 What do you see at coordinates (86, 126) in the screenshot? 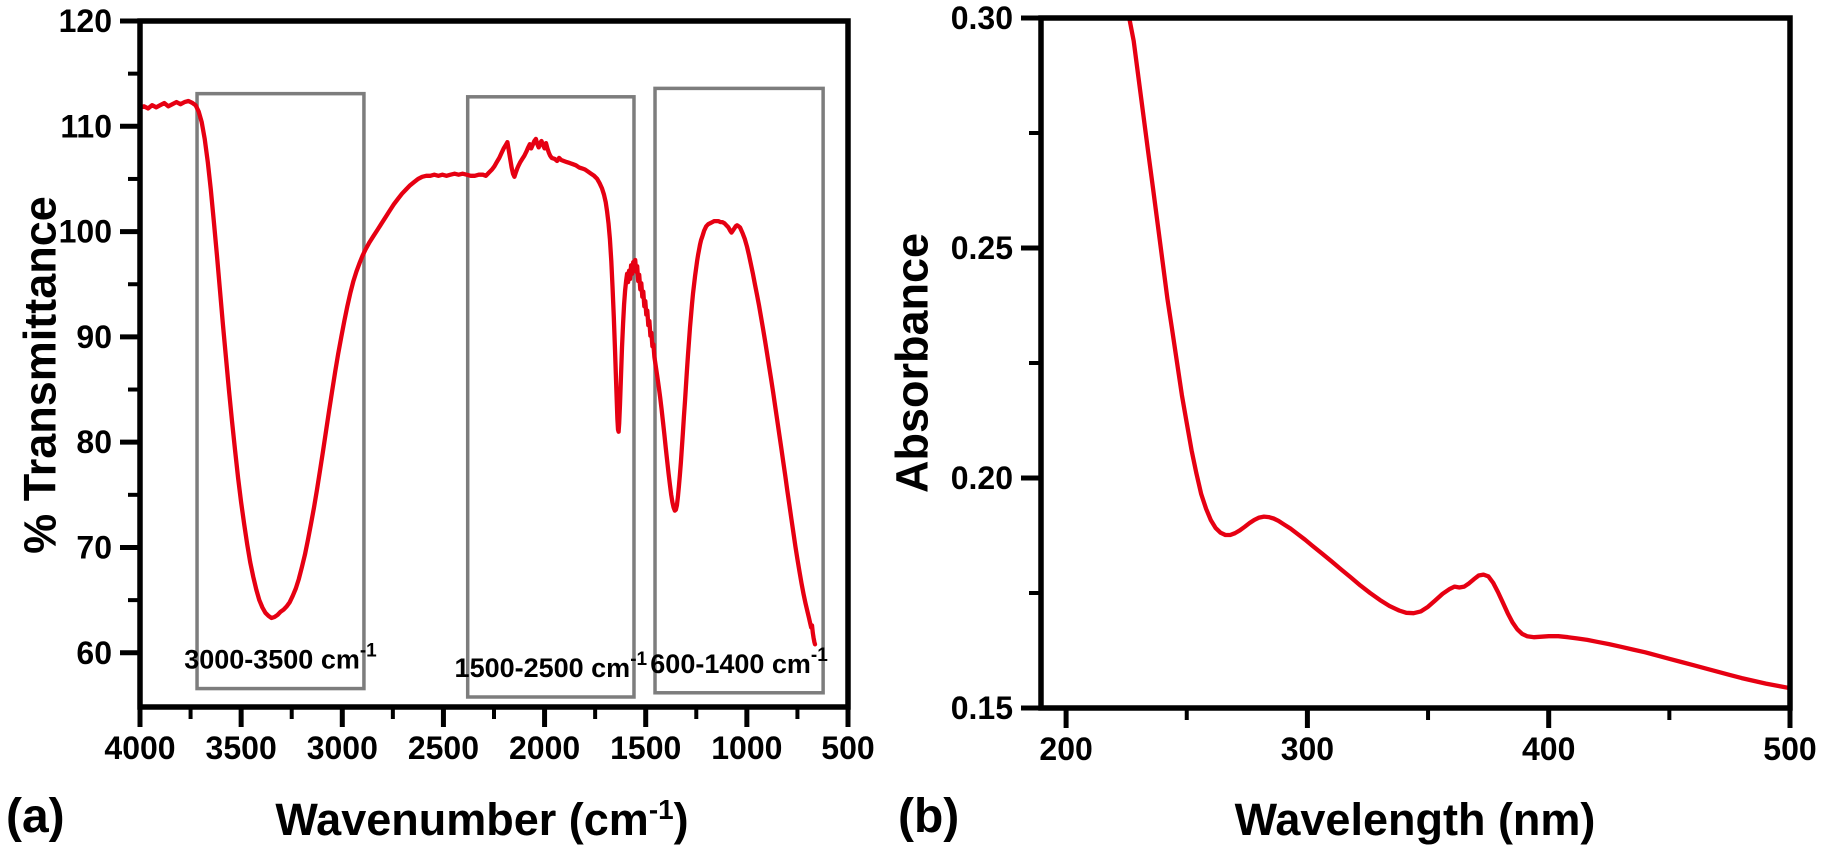
I see `y-tick-label: 110` at bounding box center [86, 126].